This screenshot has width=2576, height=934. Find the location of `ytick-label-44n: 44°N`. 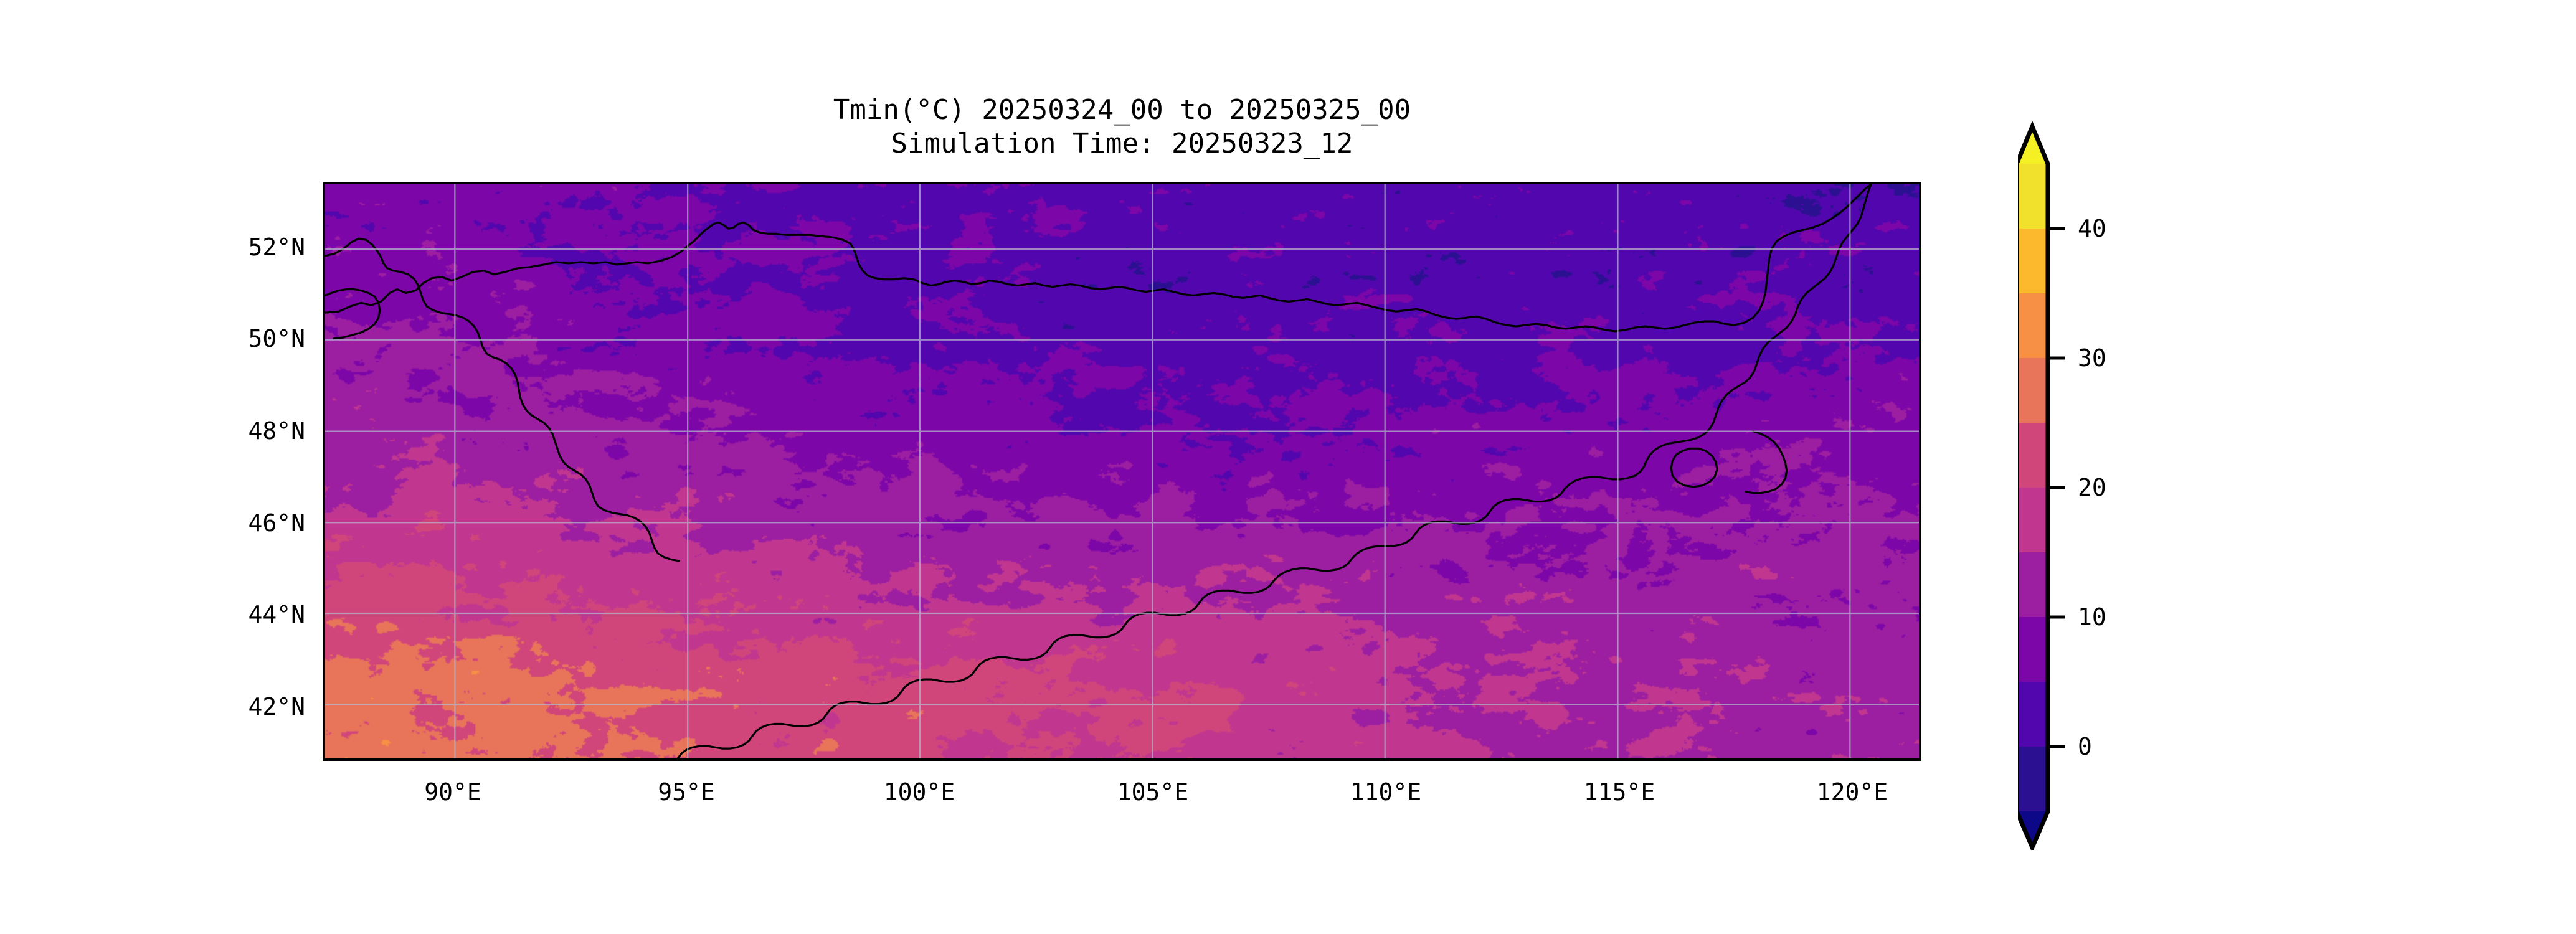

ytick-label-44n: 44°N is located at coordinates (276, 614).